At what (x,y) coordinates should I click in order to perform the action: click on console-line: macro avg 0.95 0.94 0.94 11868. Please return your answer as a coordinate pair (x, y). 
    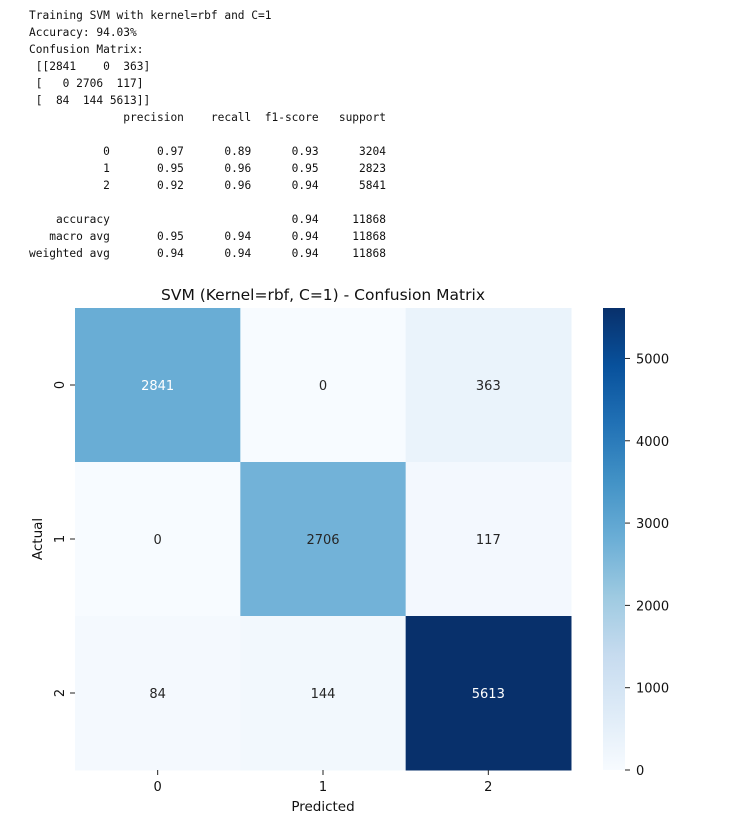
    Looking at the image, I should click on (207, 236).